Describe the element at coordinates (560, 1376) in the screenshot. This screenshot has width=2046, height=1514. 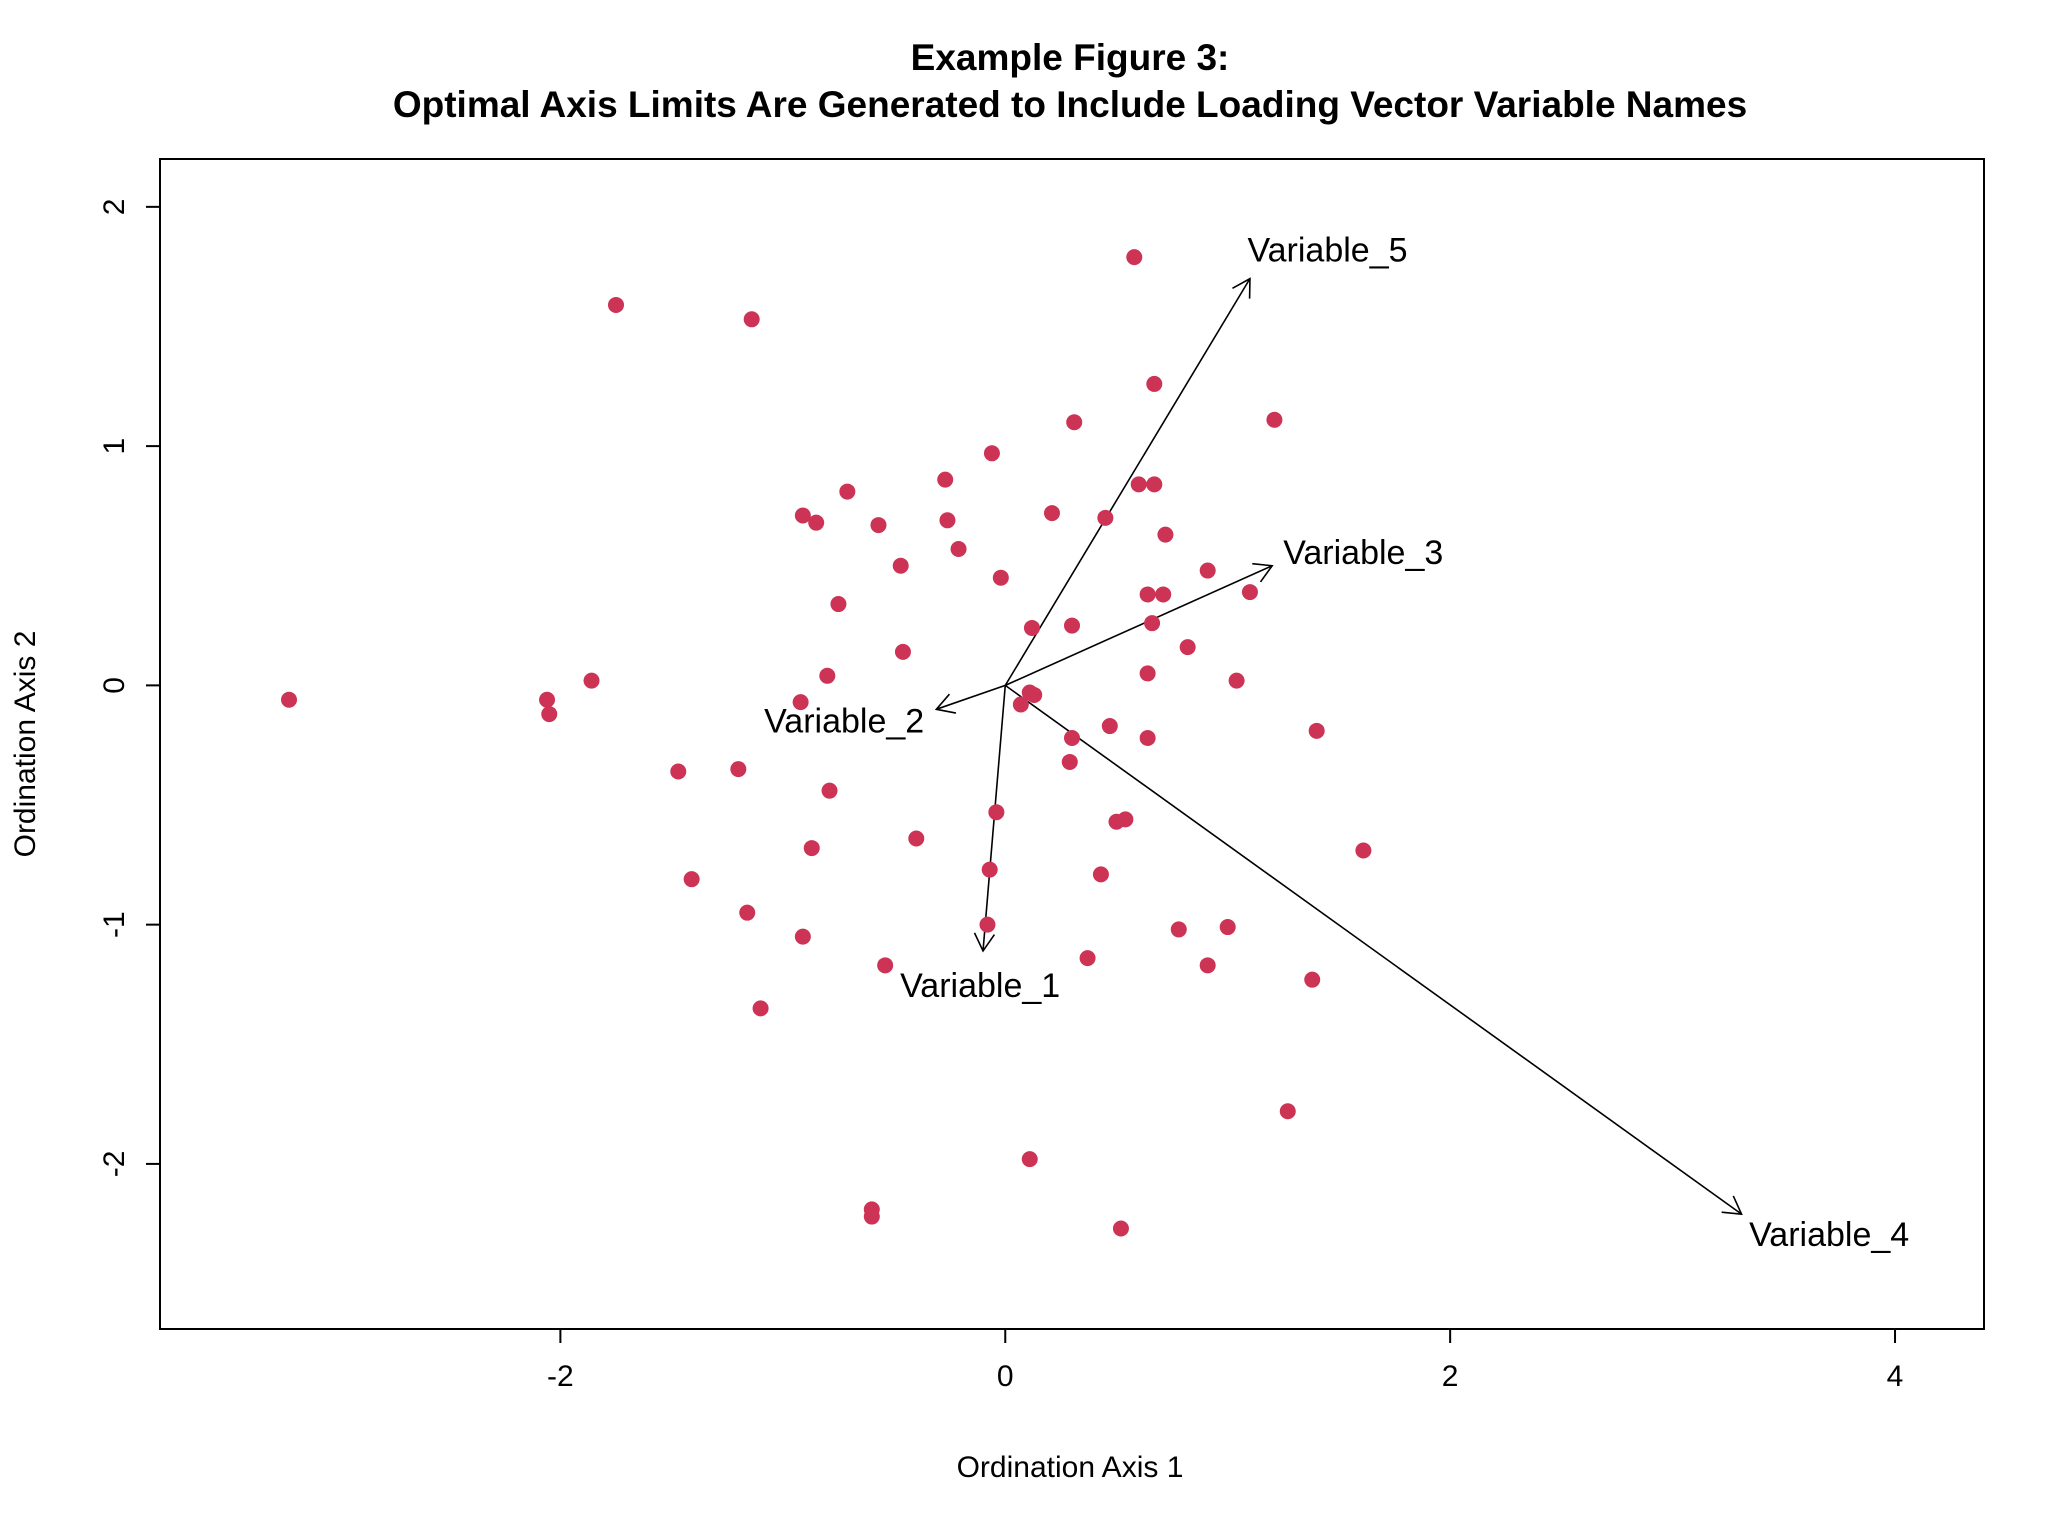
I see `x-tick-label: -2` at that location.